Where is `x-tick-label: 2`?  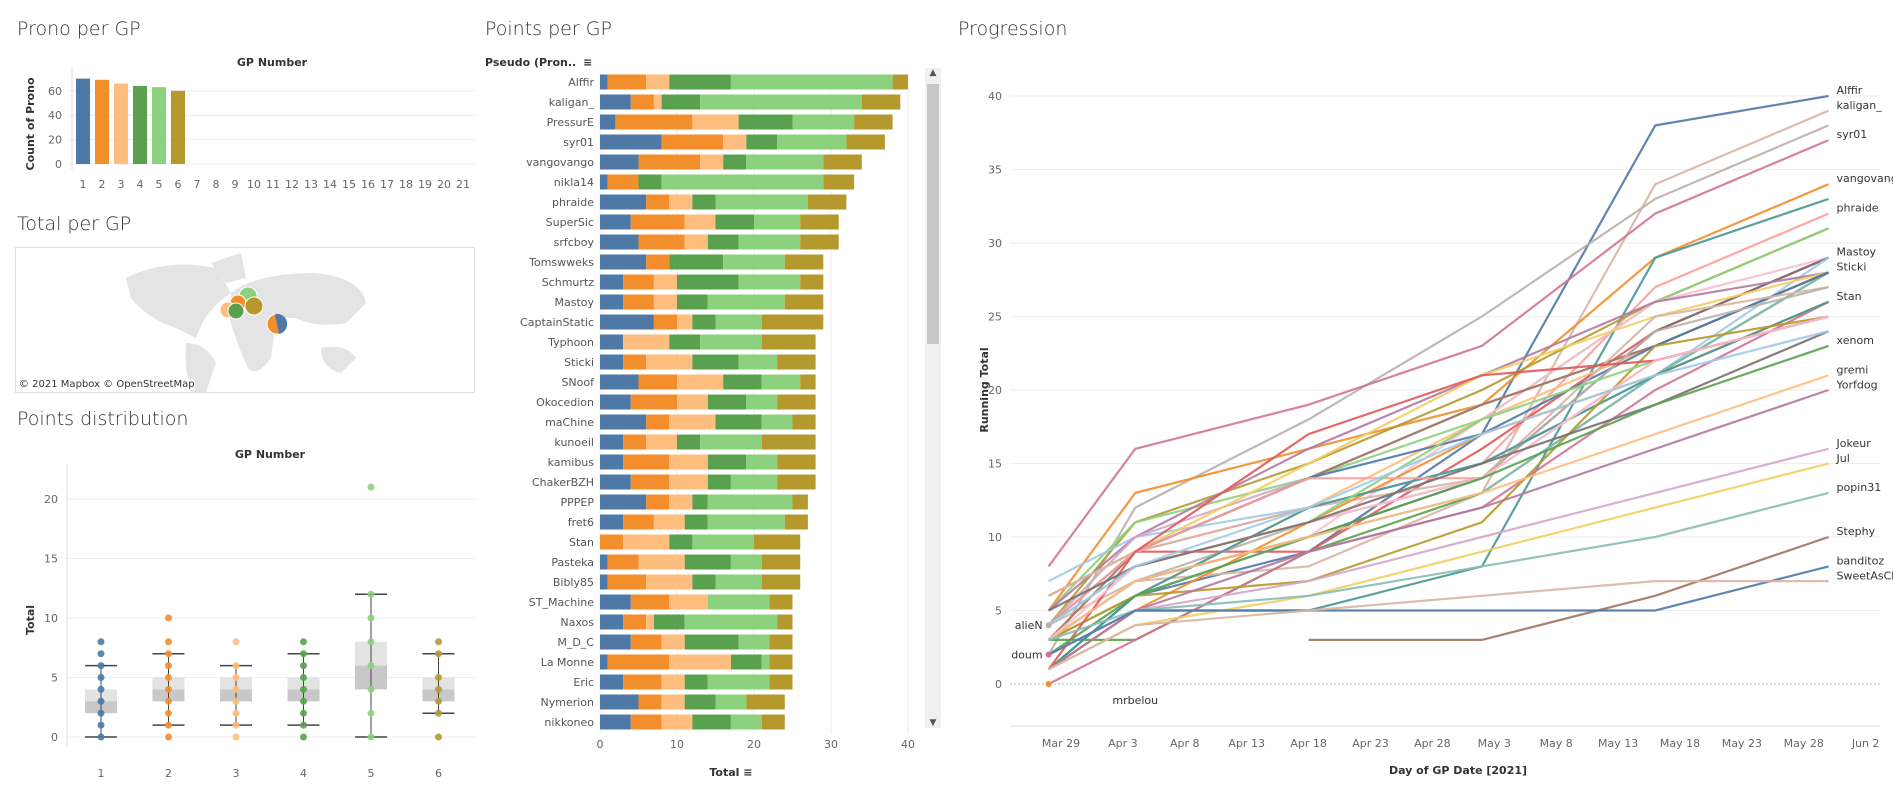
x-tick-label: 2 is located at coordinates (168, 773).